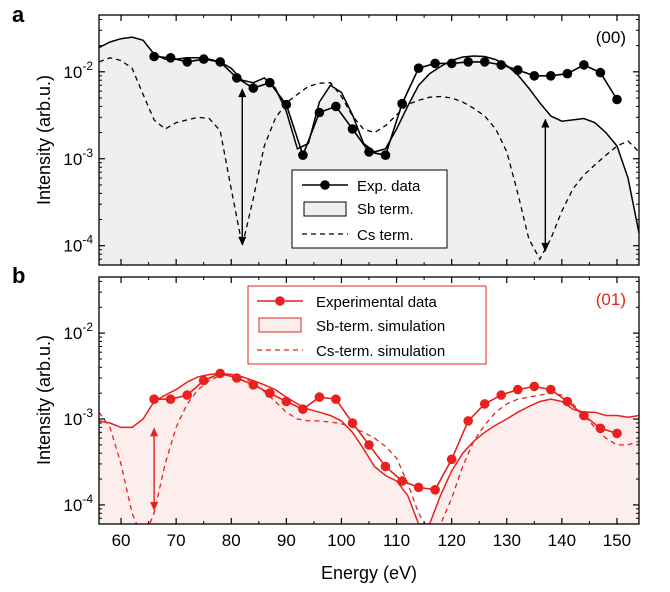  I want to click on legend-entry-cs-term-simulation: Cs-term. simulation, so click(380, 351).